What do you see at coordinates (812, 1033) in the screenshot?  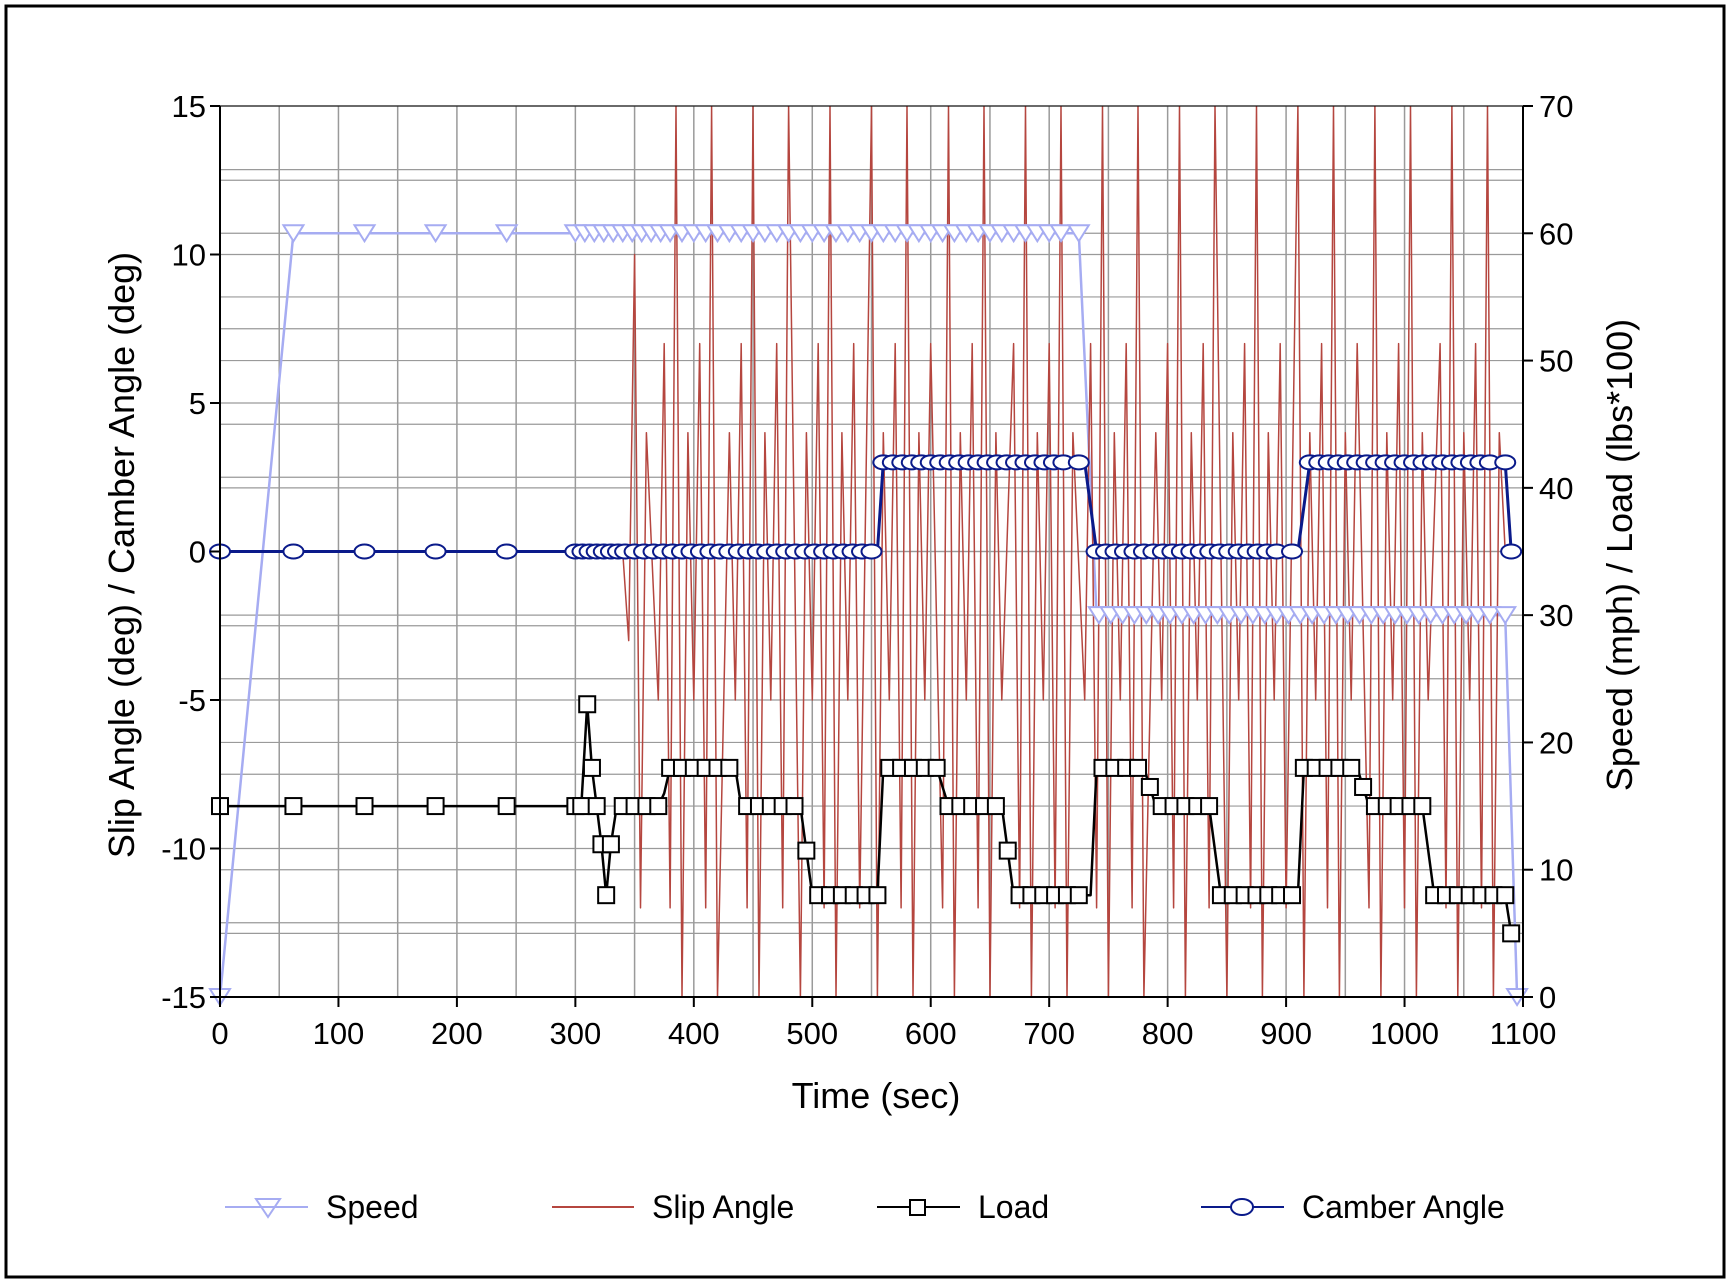 I see `x-tick-label: 500` at bounding box center [812, 1033].